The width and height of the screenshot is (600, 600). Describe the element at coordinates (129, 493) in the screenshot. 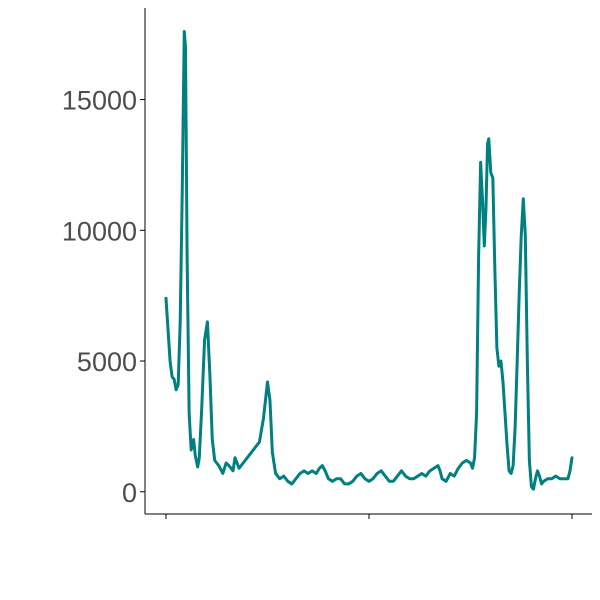

I see `y-tick-label: 0` at that location.